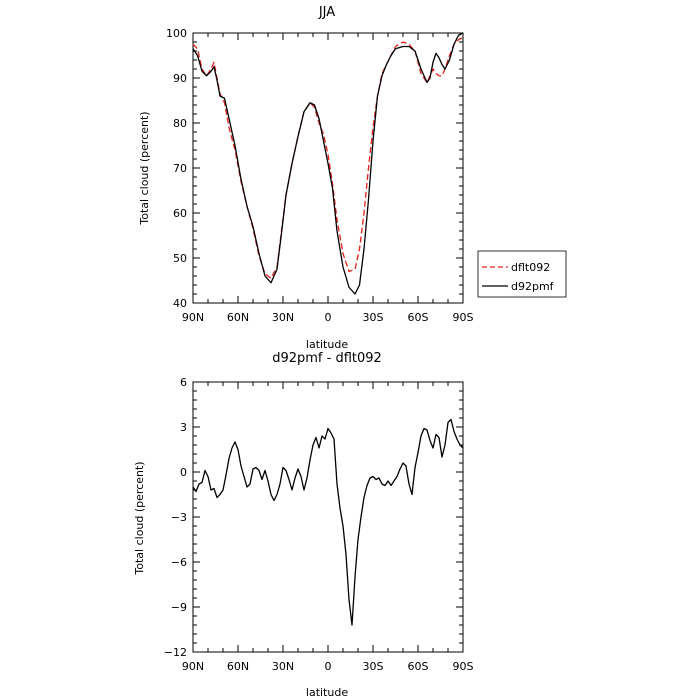 The height and width of the screenshot is (700, 700). Describe the element at coordinates (463, 666) in the screenshot. I see `bottom-x-tick-label: 90S` at that location.